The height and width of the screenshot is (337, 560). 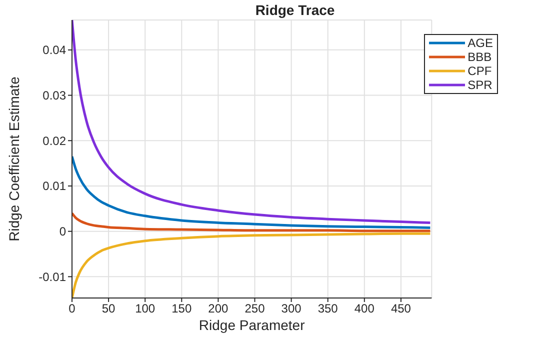 What do you see at coordinates (480, 85) in the screenshot?
I see `legend-label: SPR` at bounding box center [480, 85].